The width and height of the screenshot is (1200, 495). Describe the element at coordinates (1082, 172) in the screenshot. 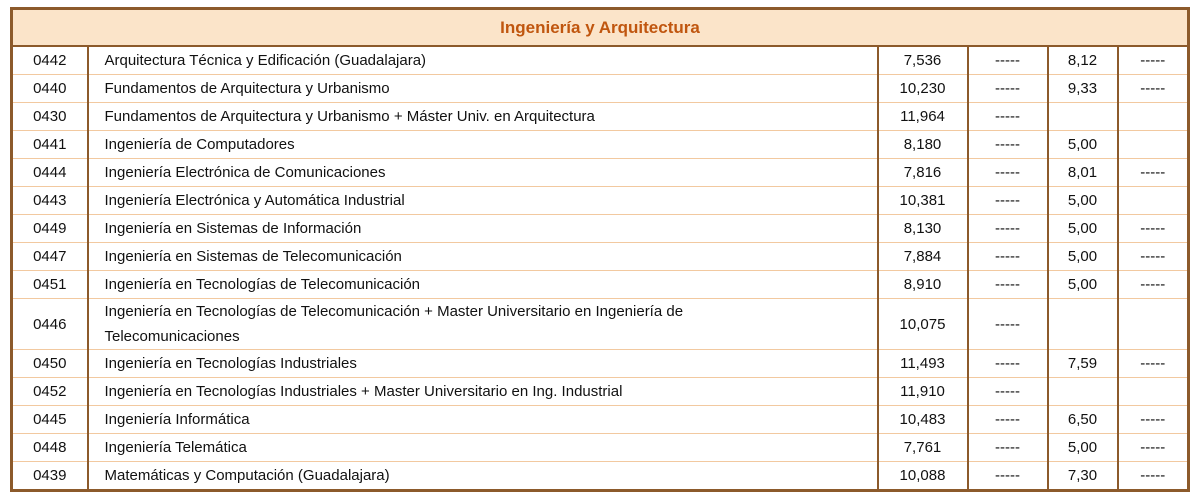

I see `grade-alt: 8,01` at that location.